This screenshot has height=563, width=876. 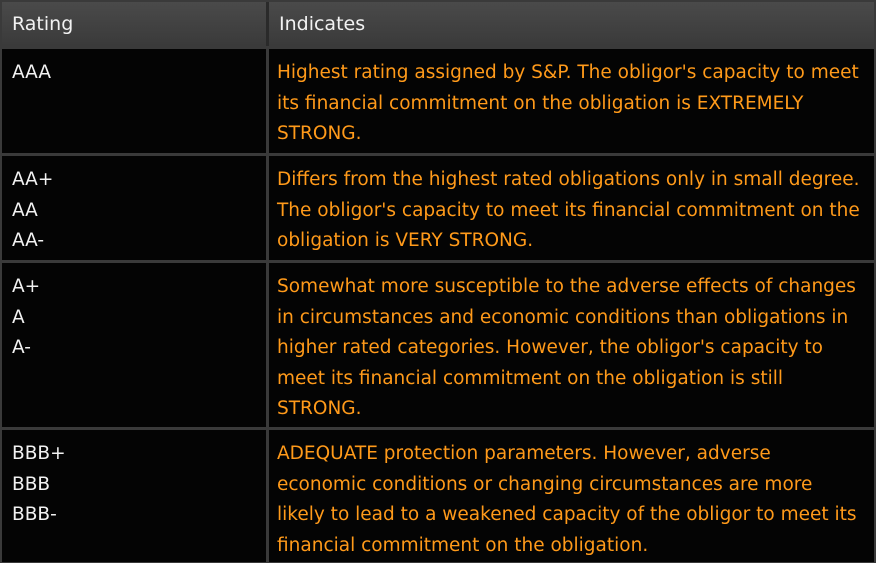 What do you see at coordinates (31, 72) in the screenshot?
I see `rating-cell: AAA` at bounding box center [31, 72].